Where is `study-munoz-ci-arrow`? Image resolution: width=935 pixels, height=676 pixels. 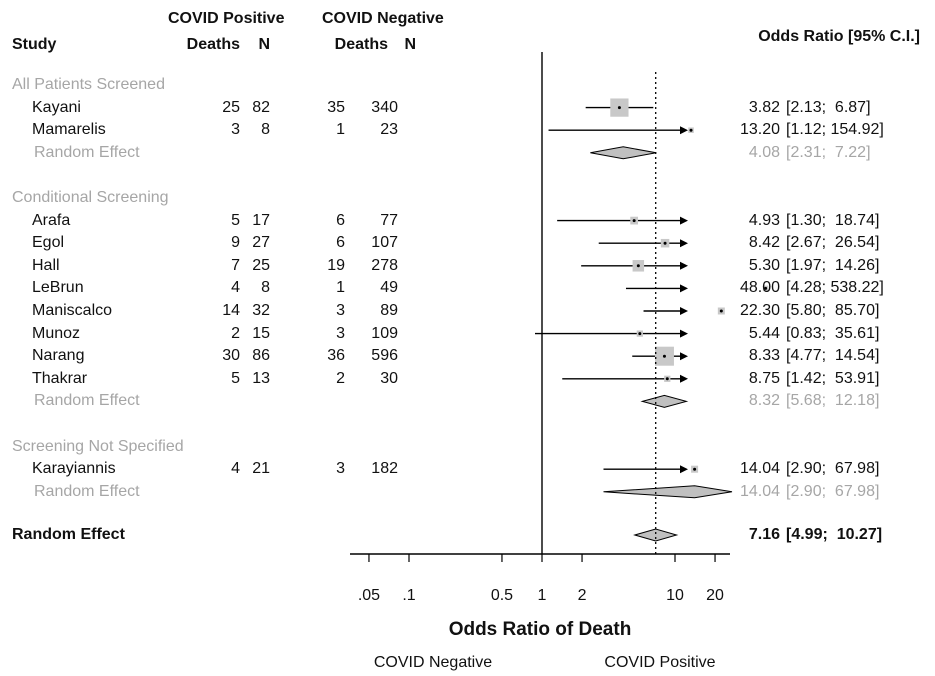 study-munoz-ci-arrow is located at coordinates (684, 333).